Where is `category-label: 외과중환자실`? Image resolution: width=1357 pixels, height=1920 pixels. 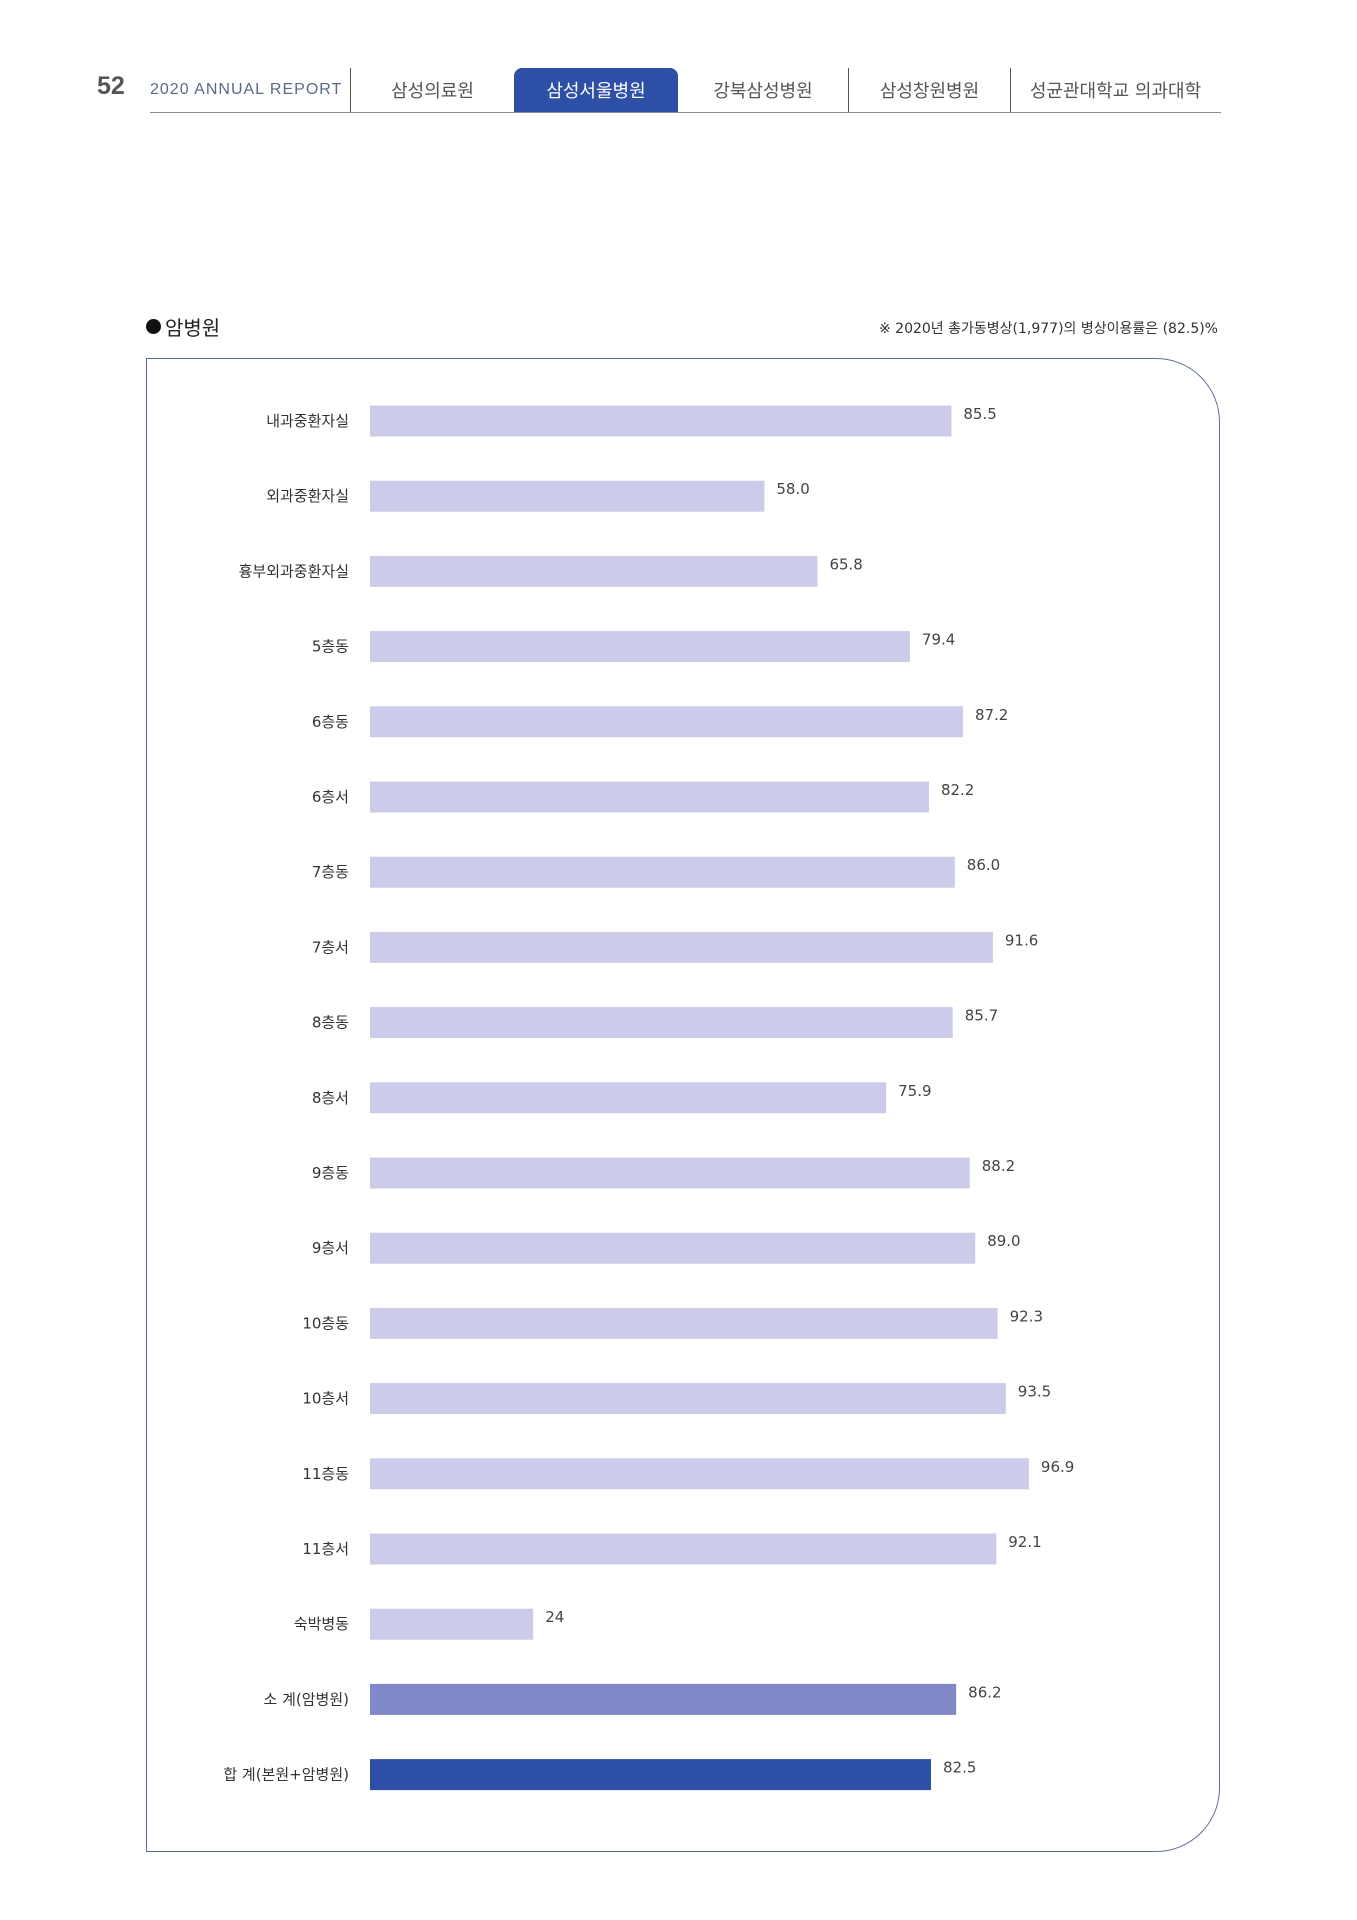
category-label: 외과중환자실 is located at coordinates (307, 496).